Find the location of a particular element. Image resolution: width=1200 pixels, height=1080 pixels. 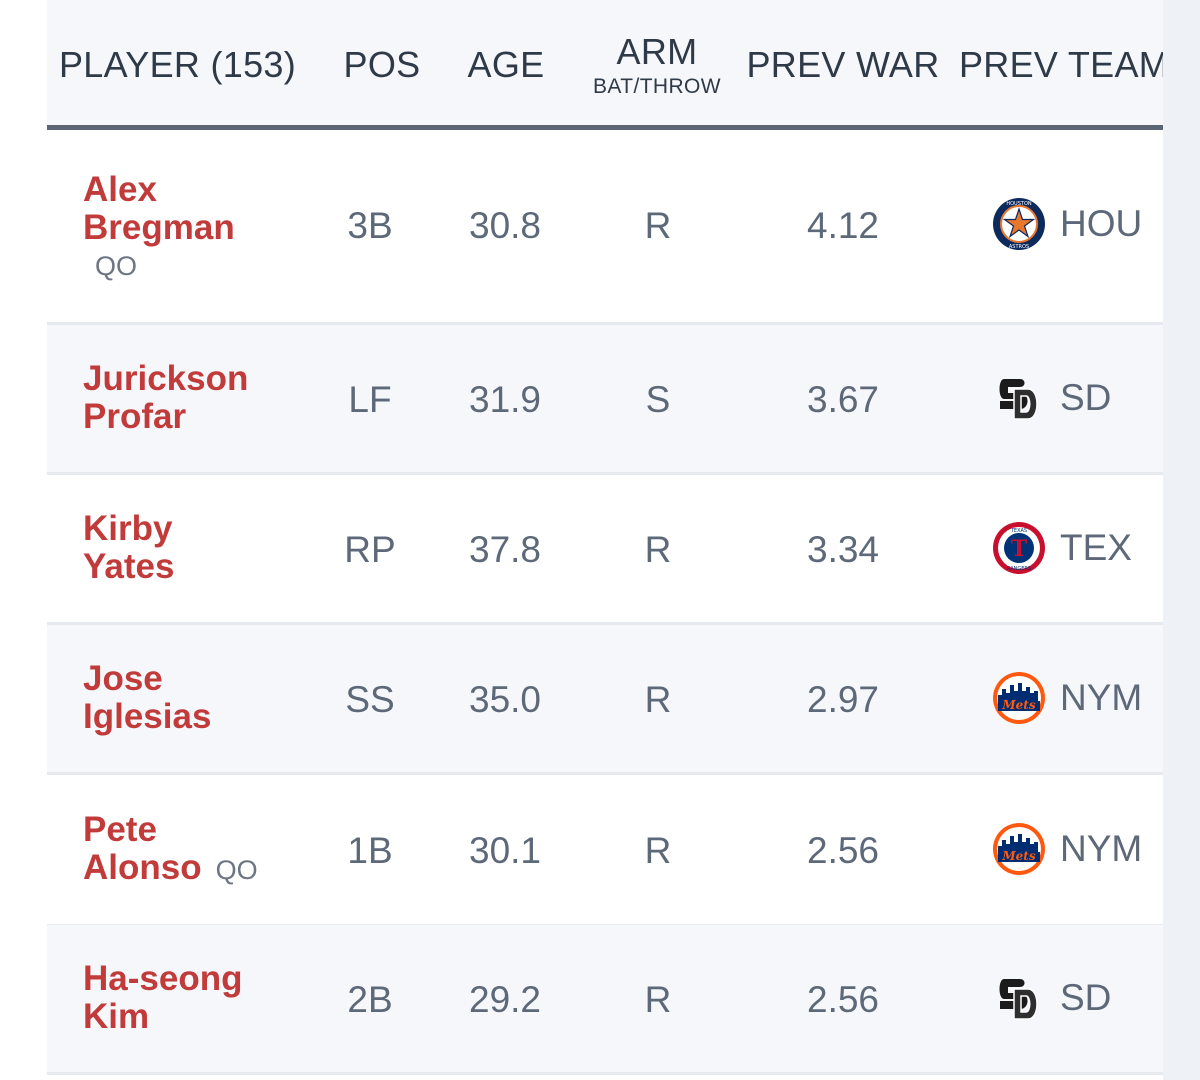

player-name-link: Jose Iglesias is located at coordinates (147, 698).